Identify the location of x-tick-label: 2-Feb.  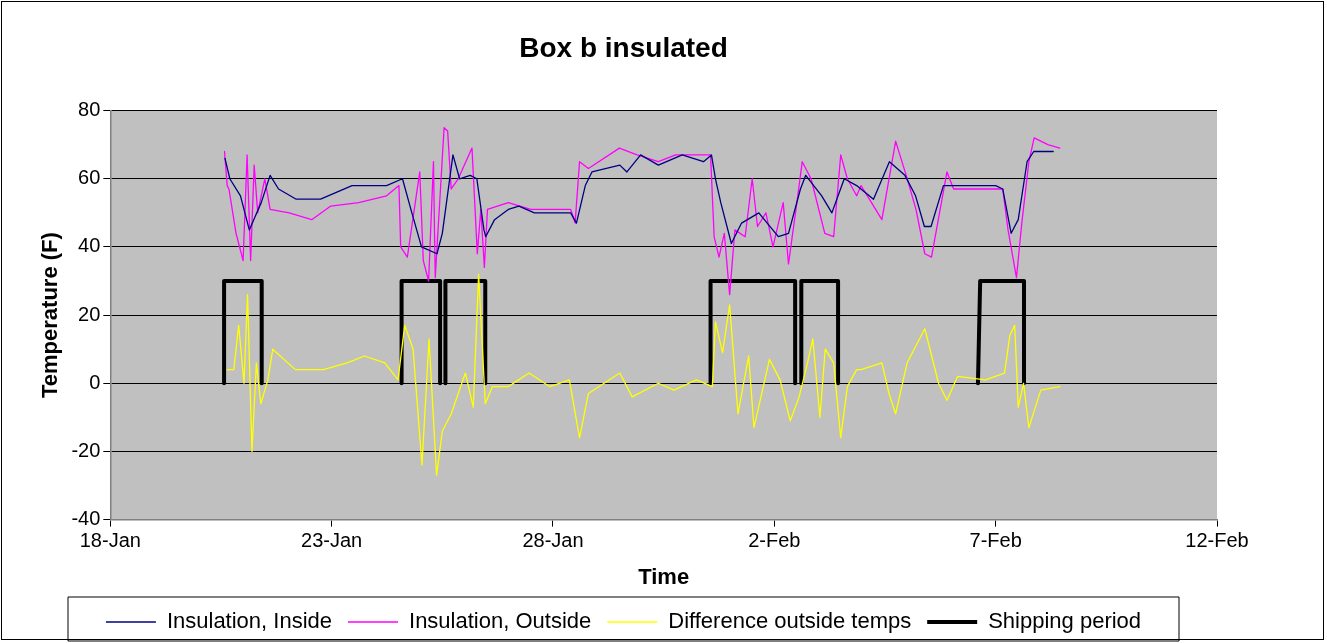
(774, 540).